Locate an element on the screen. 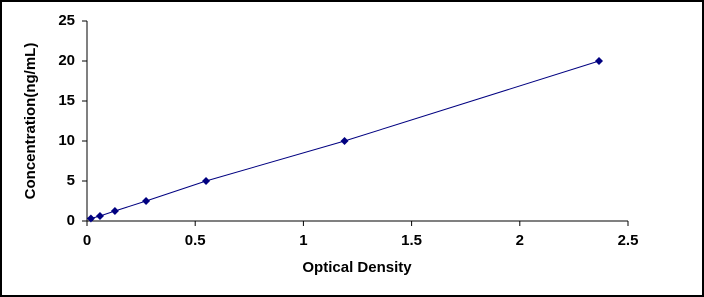 The width and height of the screenshot is (704, 297). y-tick-label: 20 is located at coordinates (66, 60).